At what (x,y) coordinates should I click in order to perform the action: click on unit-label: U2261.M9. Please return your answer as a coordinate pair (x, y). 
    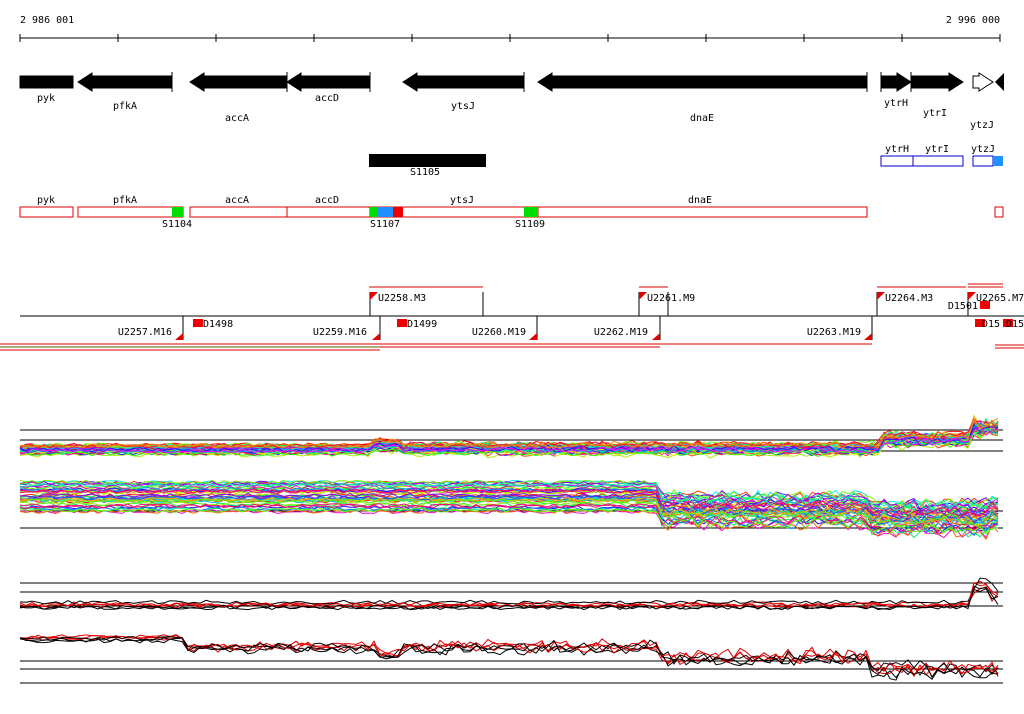
    Looking at the image, I should click on (671, 298).